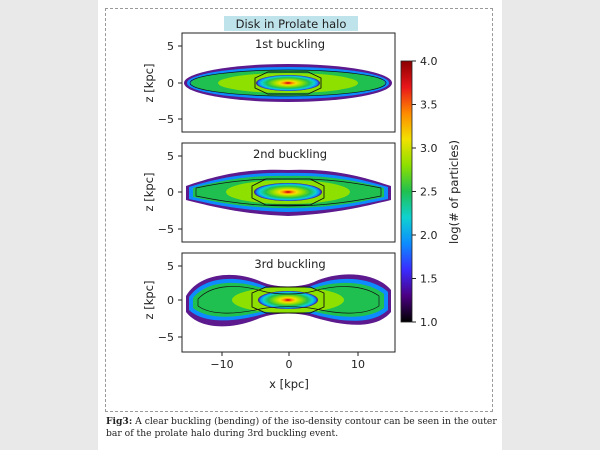 This screenshot has width=600, height=450. Describe the element at coordinates (429, 279) in the screenshot. I see `colorbar-tick-label: 1.5` at that location.